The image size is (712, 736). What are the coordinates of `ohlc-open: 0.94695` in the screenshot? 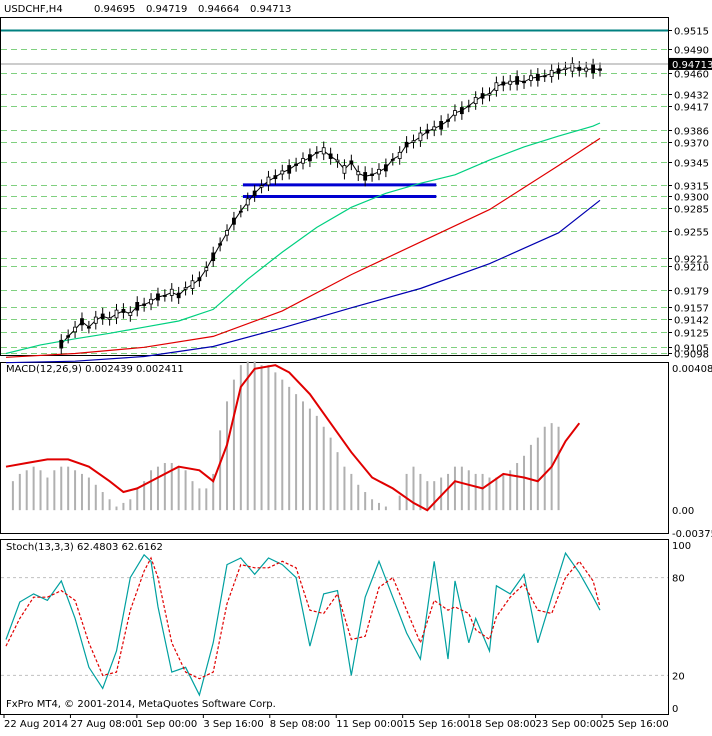 It's located at (114, 9).